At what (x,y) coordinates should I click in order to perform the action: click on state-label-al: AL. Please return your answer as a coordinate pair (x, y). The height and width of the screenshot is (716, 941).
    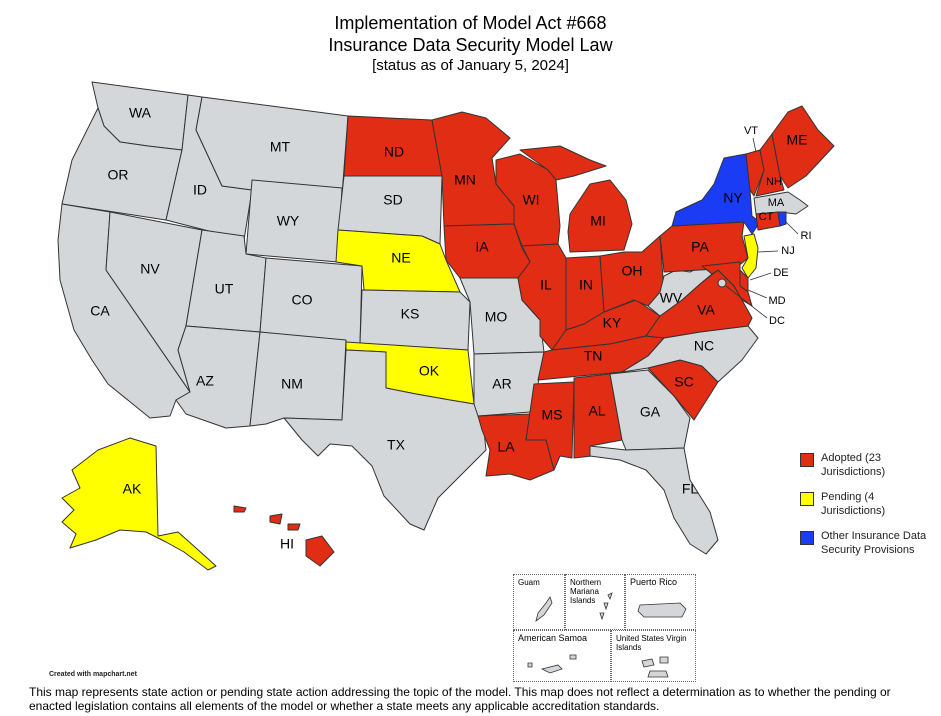
    Looking at the image, I should click on (596, 411).